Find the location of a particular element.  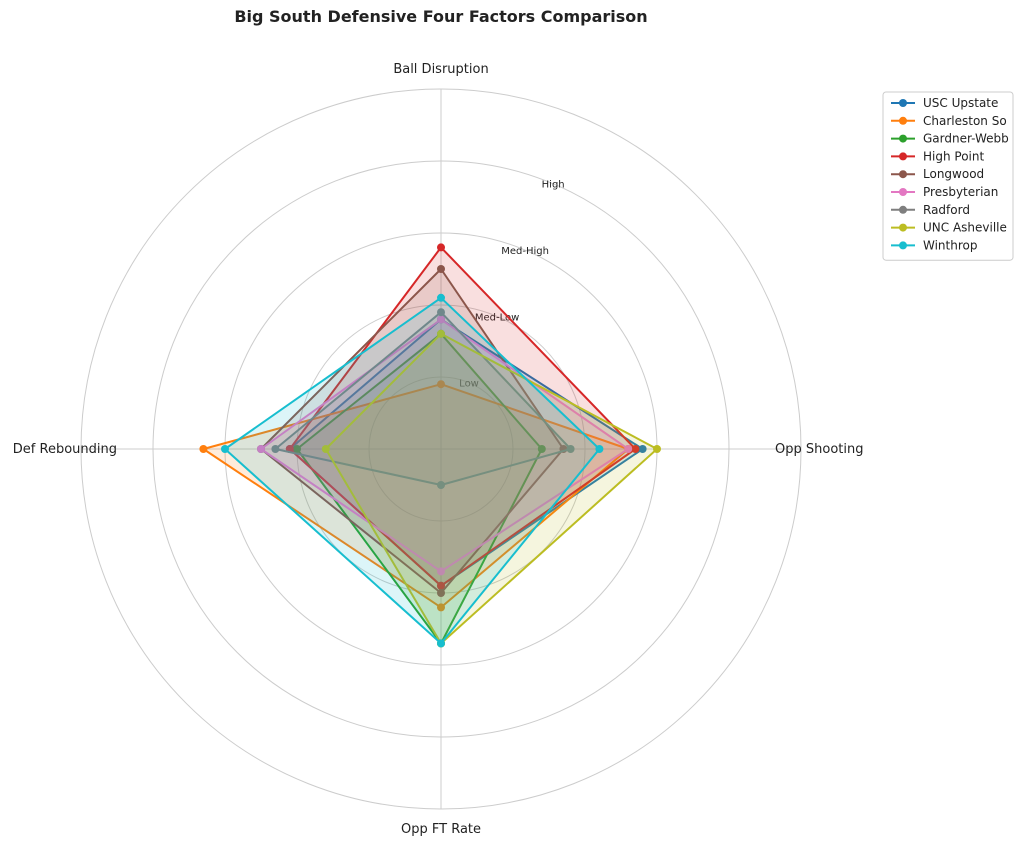

axis-label: Ball Disruption is located at coordinates (440, 69).